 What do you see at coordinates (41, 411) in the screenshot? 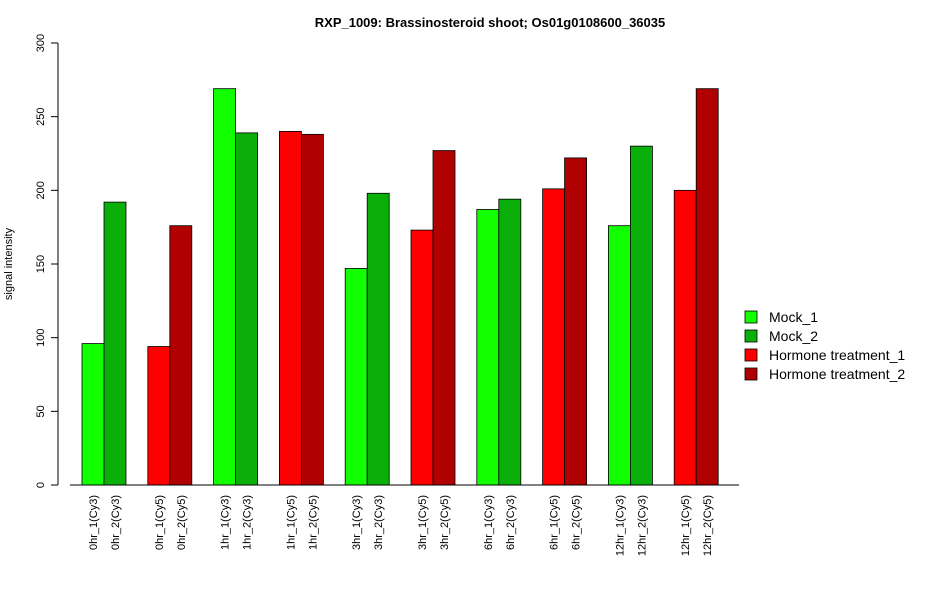
I see `y-tick-label: 50` at bounding box center [41, 411].